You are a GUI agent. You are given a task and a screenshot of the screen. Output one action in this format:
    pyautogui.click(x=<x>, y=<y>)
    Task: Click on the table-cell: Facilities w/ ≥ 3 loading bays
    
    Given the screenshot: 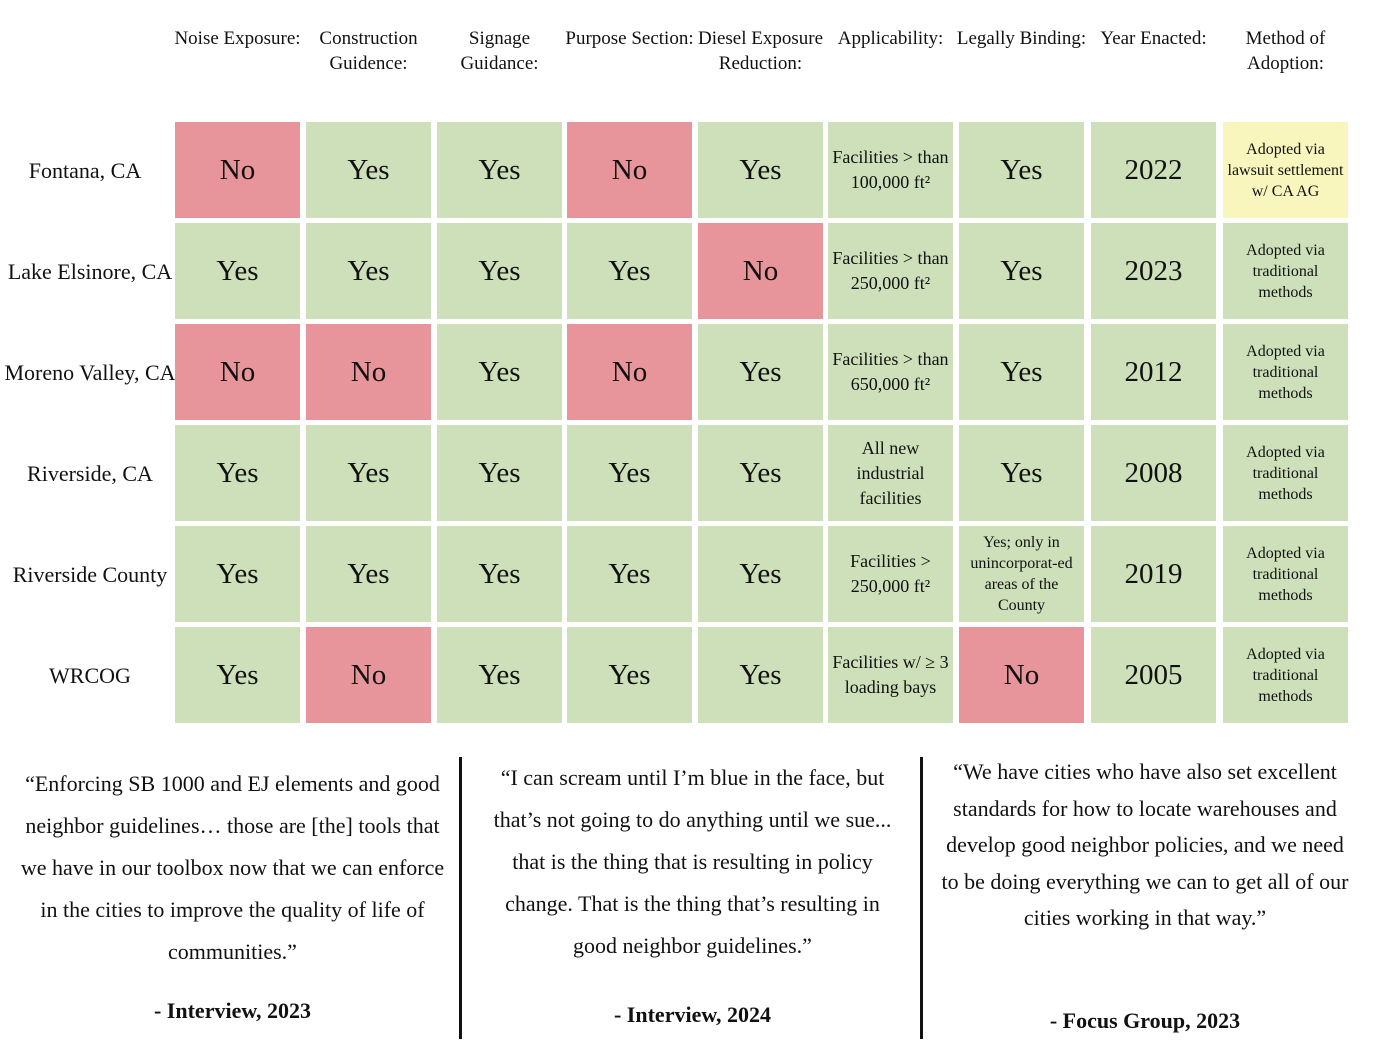 What is the action you would take?
    pyautogui.click(x=890, y=675)
    